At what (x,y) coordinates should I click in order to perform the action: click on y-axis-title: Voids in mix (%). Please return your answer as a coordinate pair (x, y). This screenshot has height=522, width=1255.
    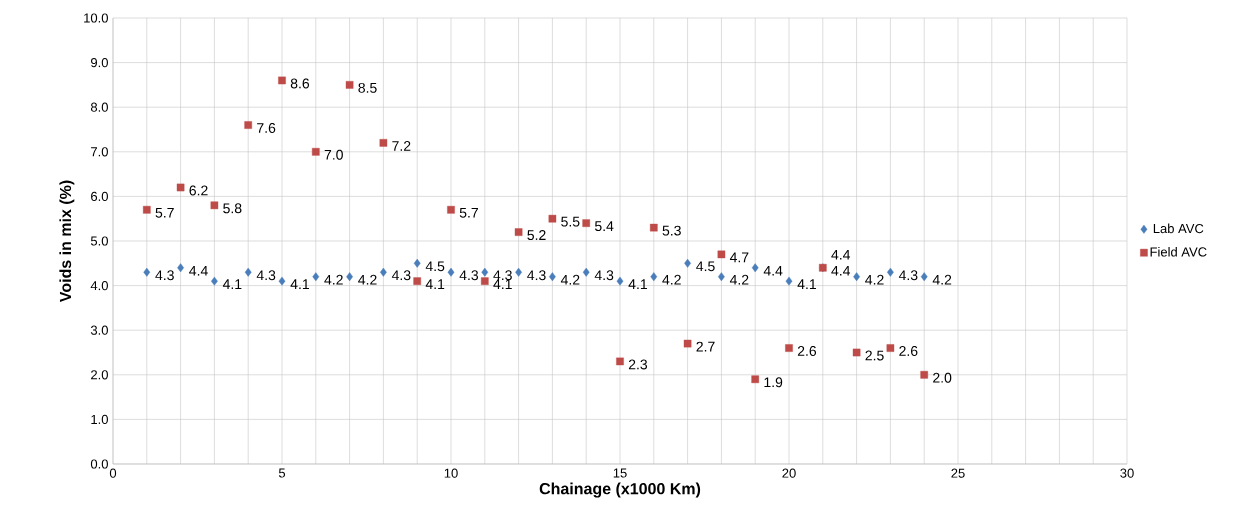
    Looking at the image, I should click on (67, 241).